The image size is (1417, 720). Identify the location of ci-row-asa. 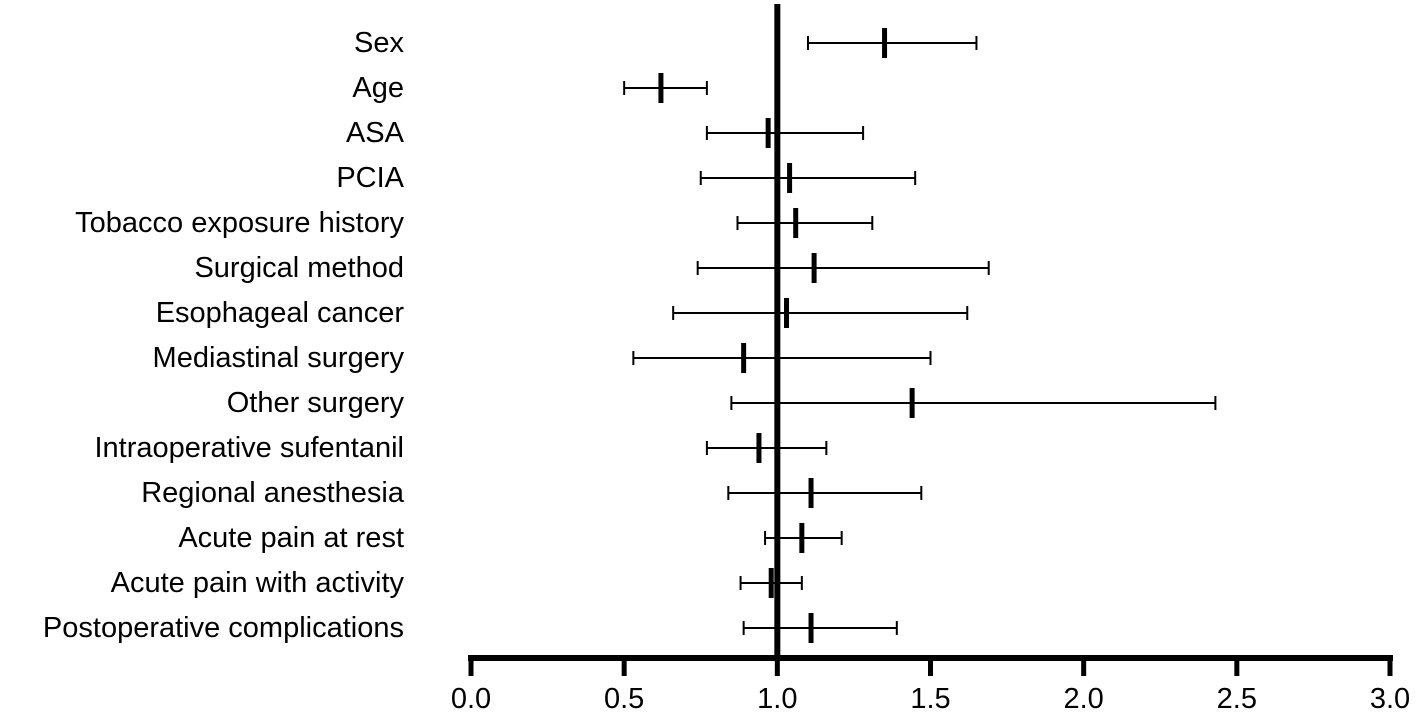
(785, 133).